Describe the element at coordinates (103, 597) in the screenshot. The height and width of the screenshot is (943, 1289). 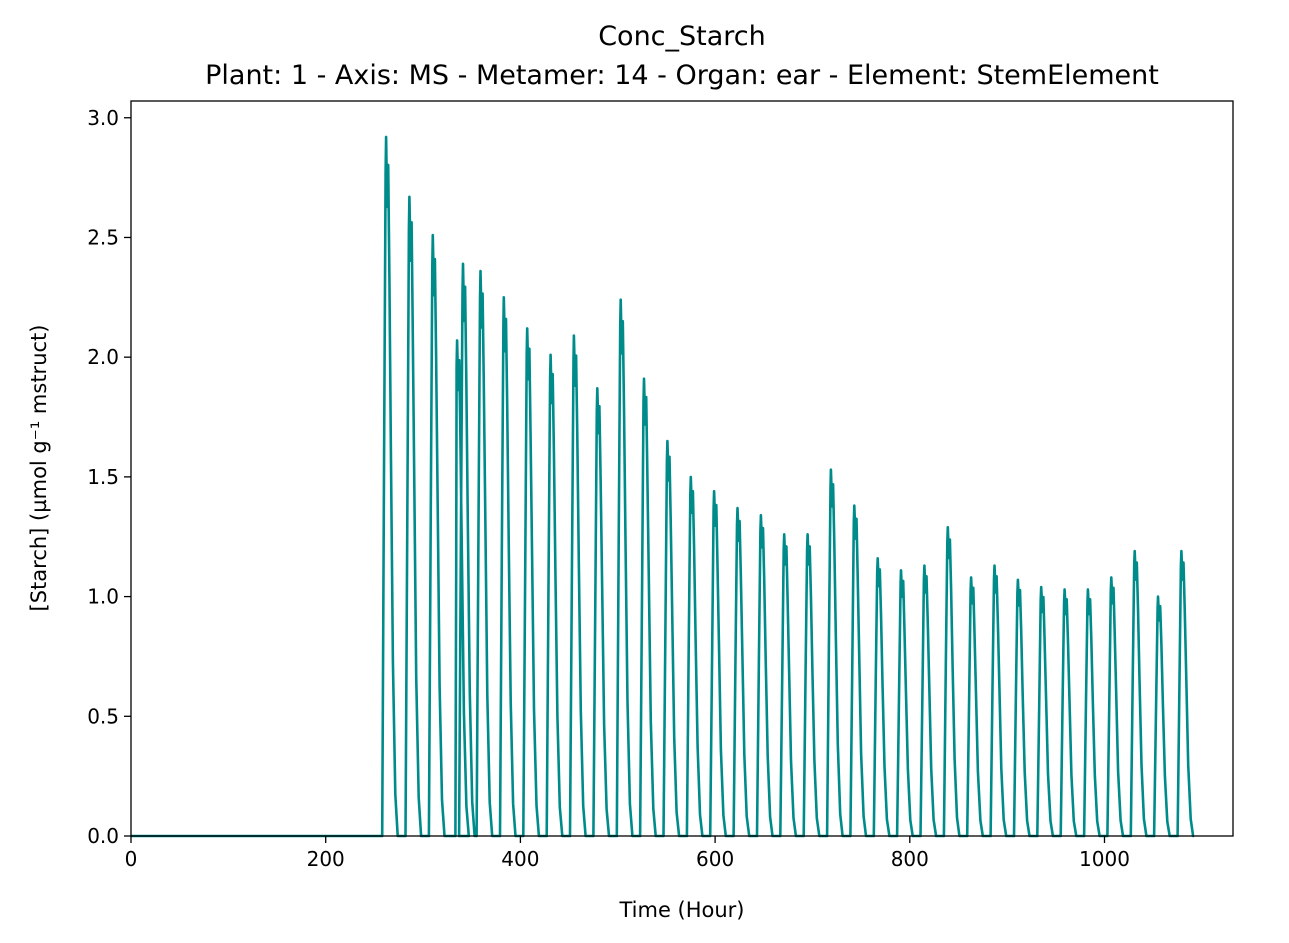
I see `y-tick-label: 1.0` at that location.